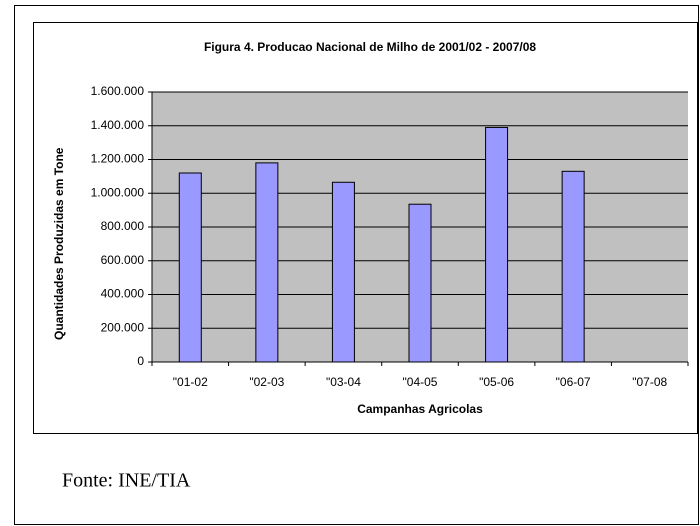  Describe the element at coordinates (343, 382) in the screenshot. I see `x-tick-label: "03-04` at that location.